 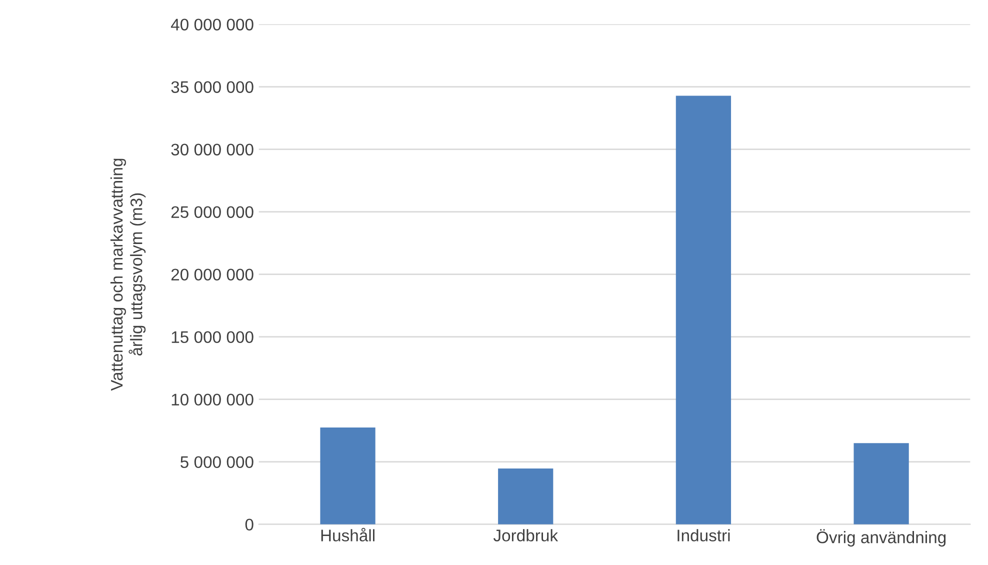 I want to click on y-tick-label: 5 000 000, so click(x=217, y=462).